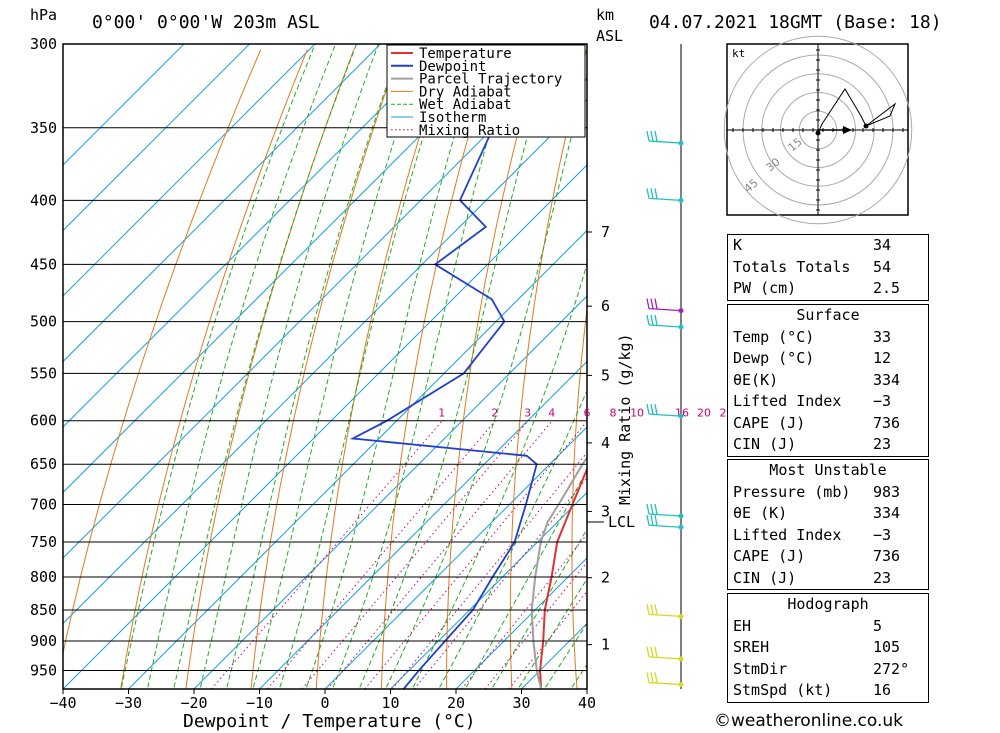  Describe the element at coordinates (390, 703) in the screenshot. I see `x-tick-label: 10` at that location.